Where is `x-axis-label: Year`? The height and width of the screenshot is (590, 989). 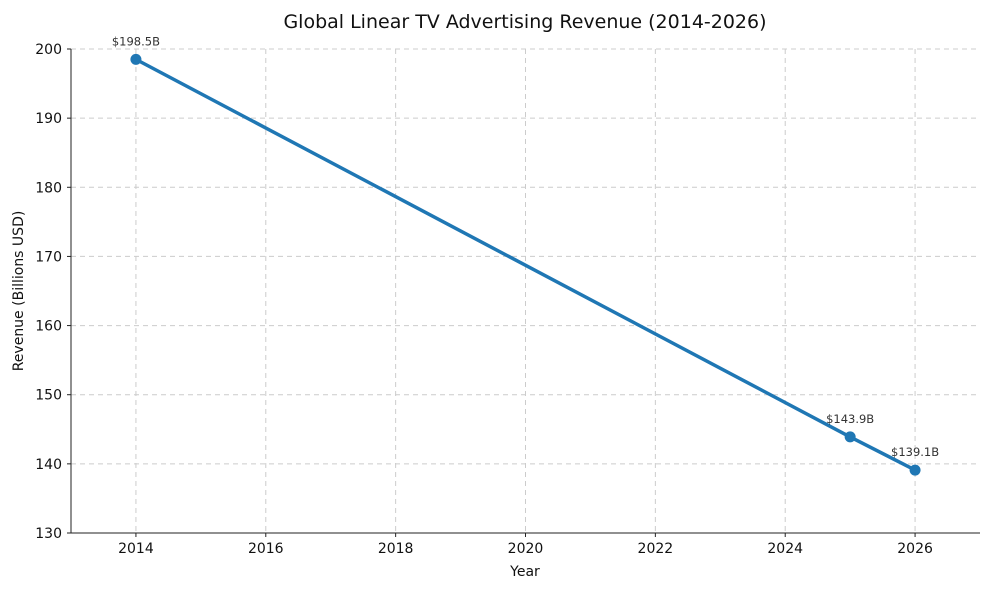 x-axis-label: Year is located at coordinates (524, 572).